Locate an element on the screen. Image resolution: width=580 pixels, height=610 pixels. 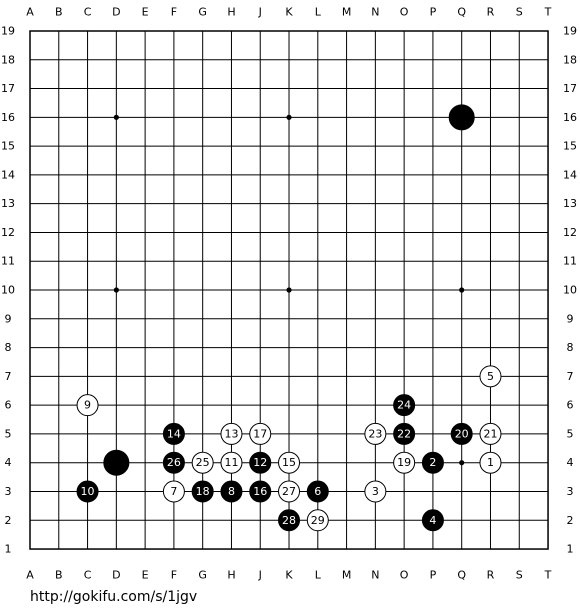
row-label: 12 is located at coordinates (8, 232).